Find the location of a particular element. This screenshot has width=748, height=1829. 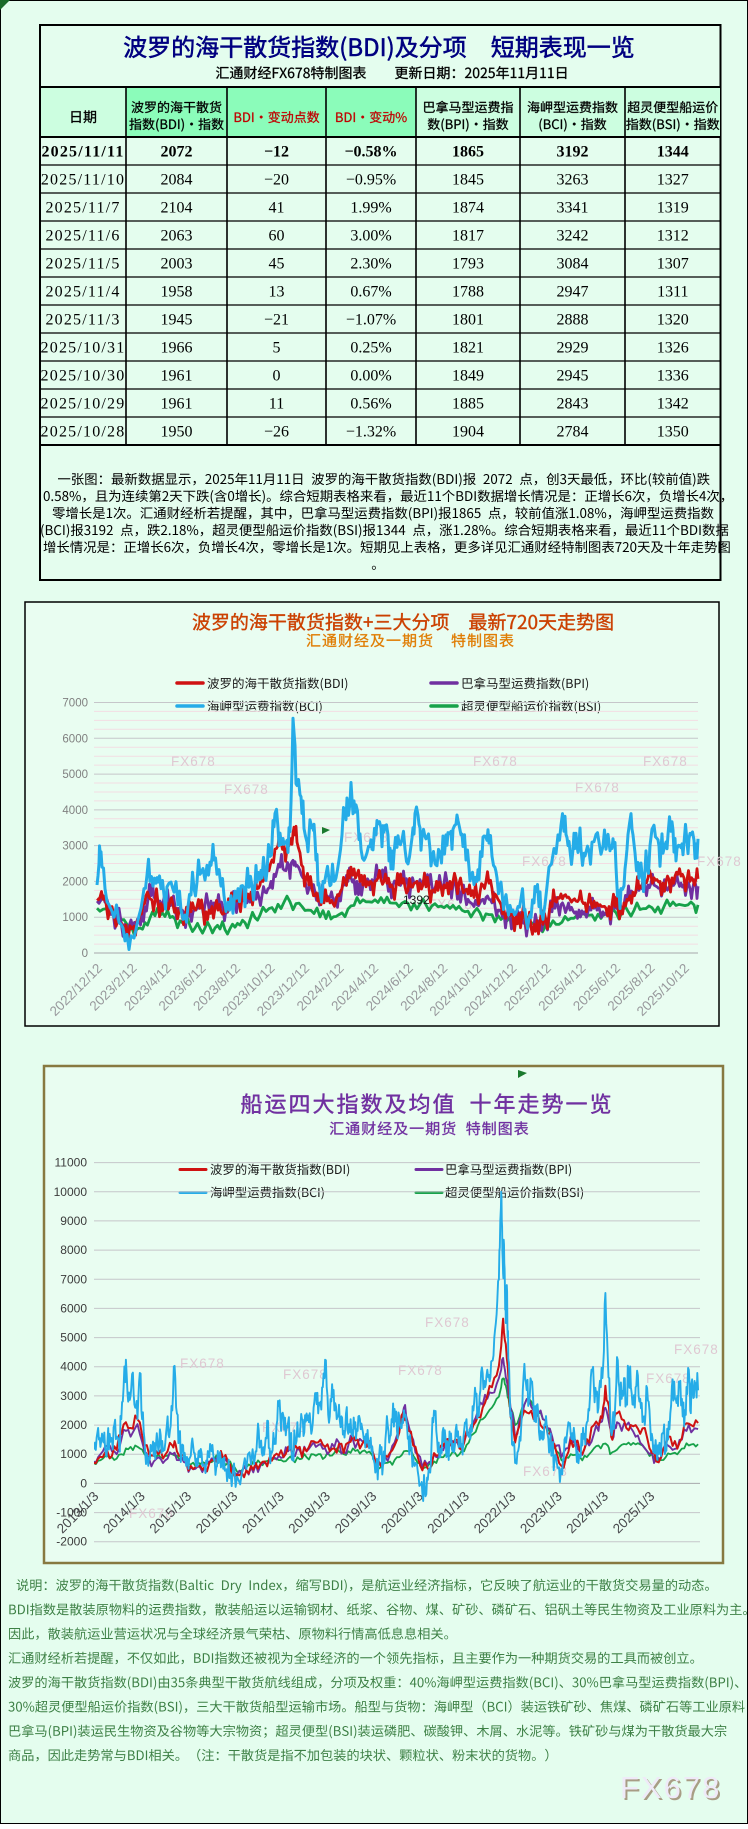

svg-text: 1950 is located at coordinates (177, 432).